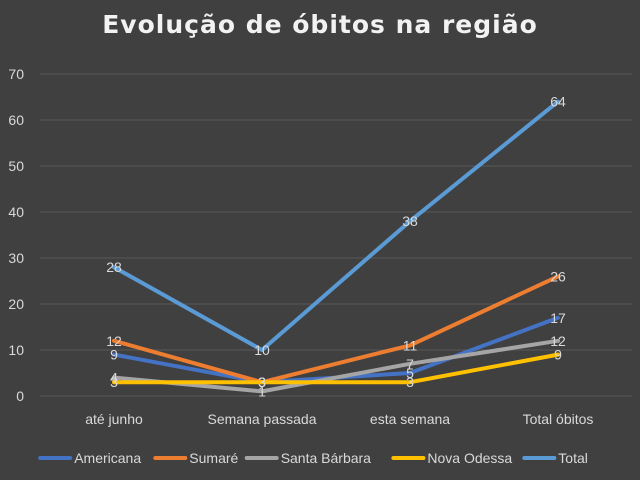 This screenshot has height=480, width=640. I want to click on data-label: 38, so click(410, 221).